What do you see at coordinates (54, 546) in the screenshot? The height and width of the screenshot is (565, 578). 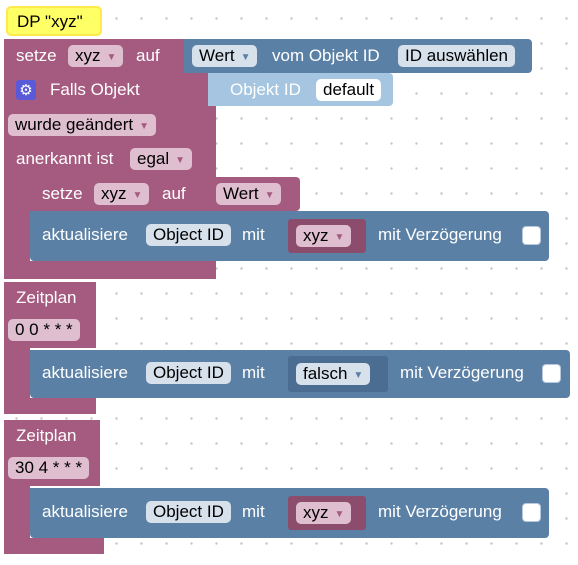 I see `schedule2-footer` at bounding box center [54, 546].